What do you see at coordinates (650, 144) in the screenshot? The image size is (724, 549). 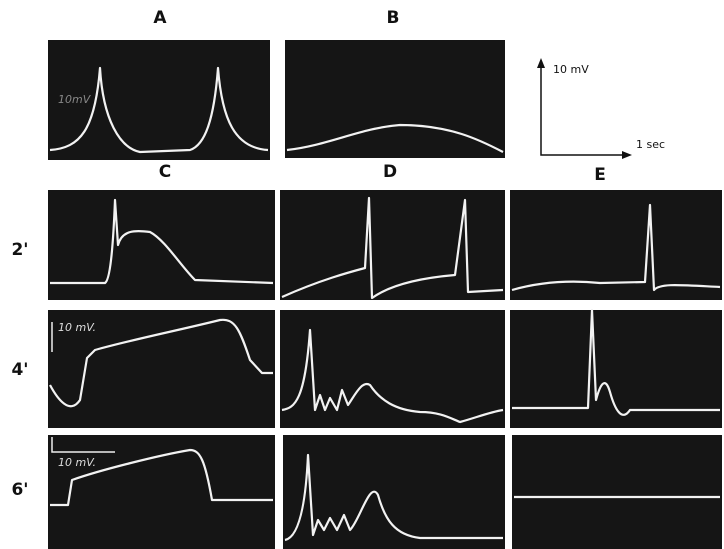 I see `scale-label: 1 sec` at bounding box center [650, 144].